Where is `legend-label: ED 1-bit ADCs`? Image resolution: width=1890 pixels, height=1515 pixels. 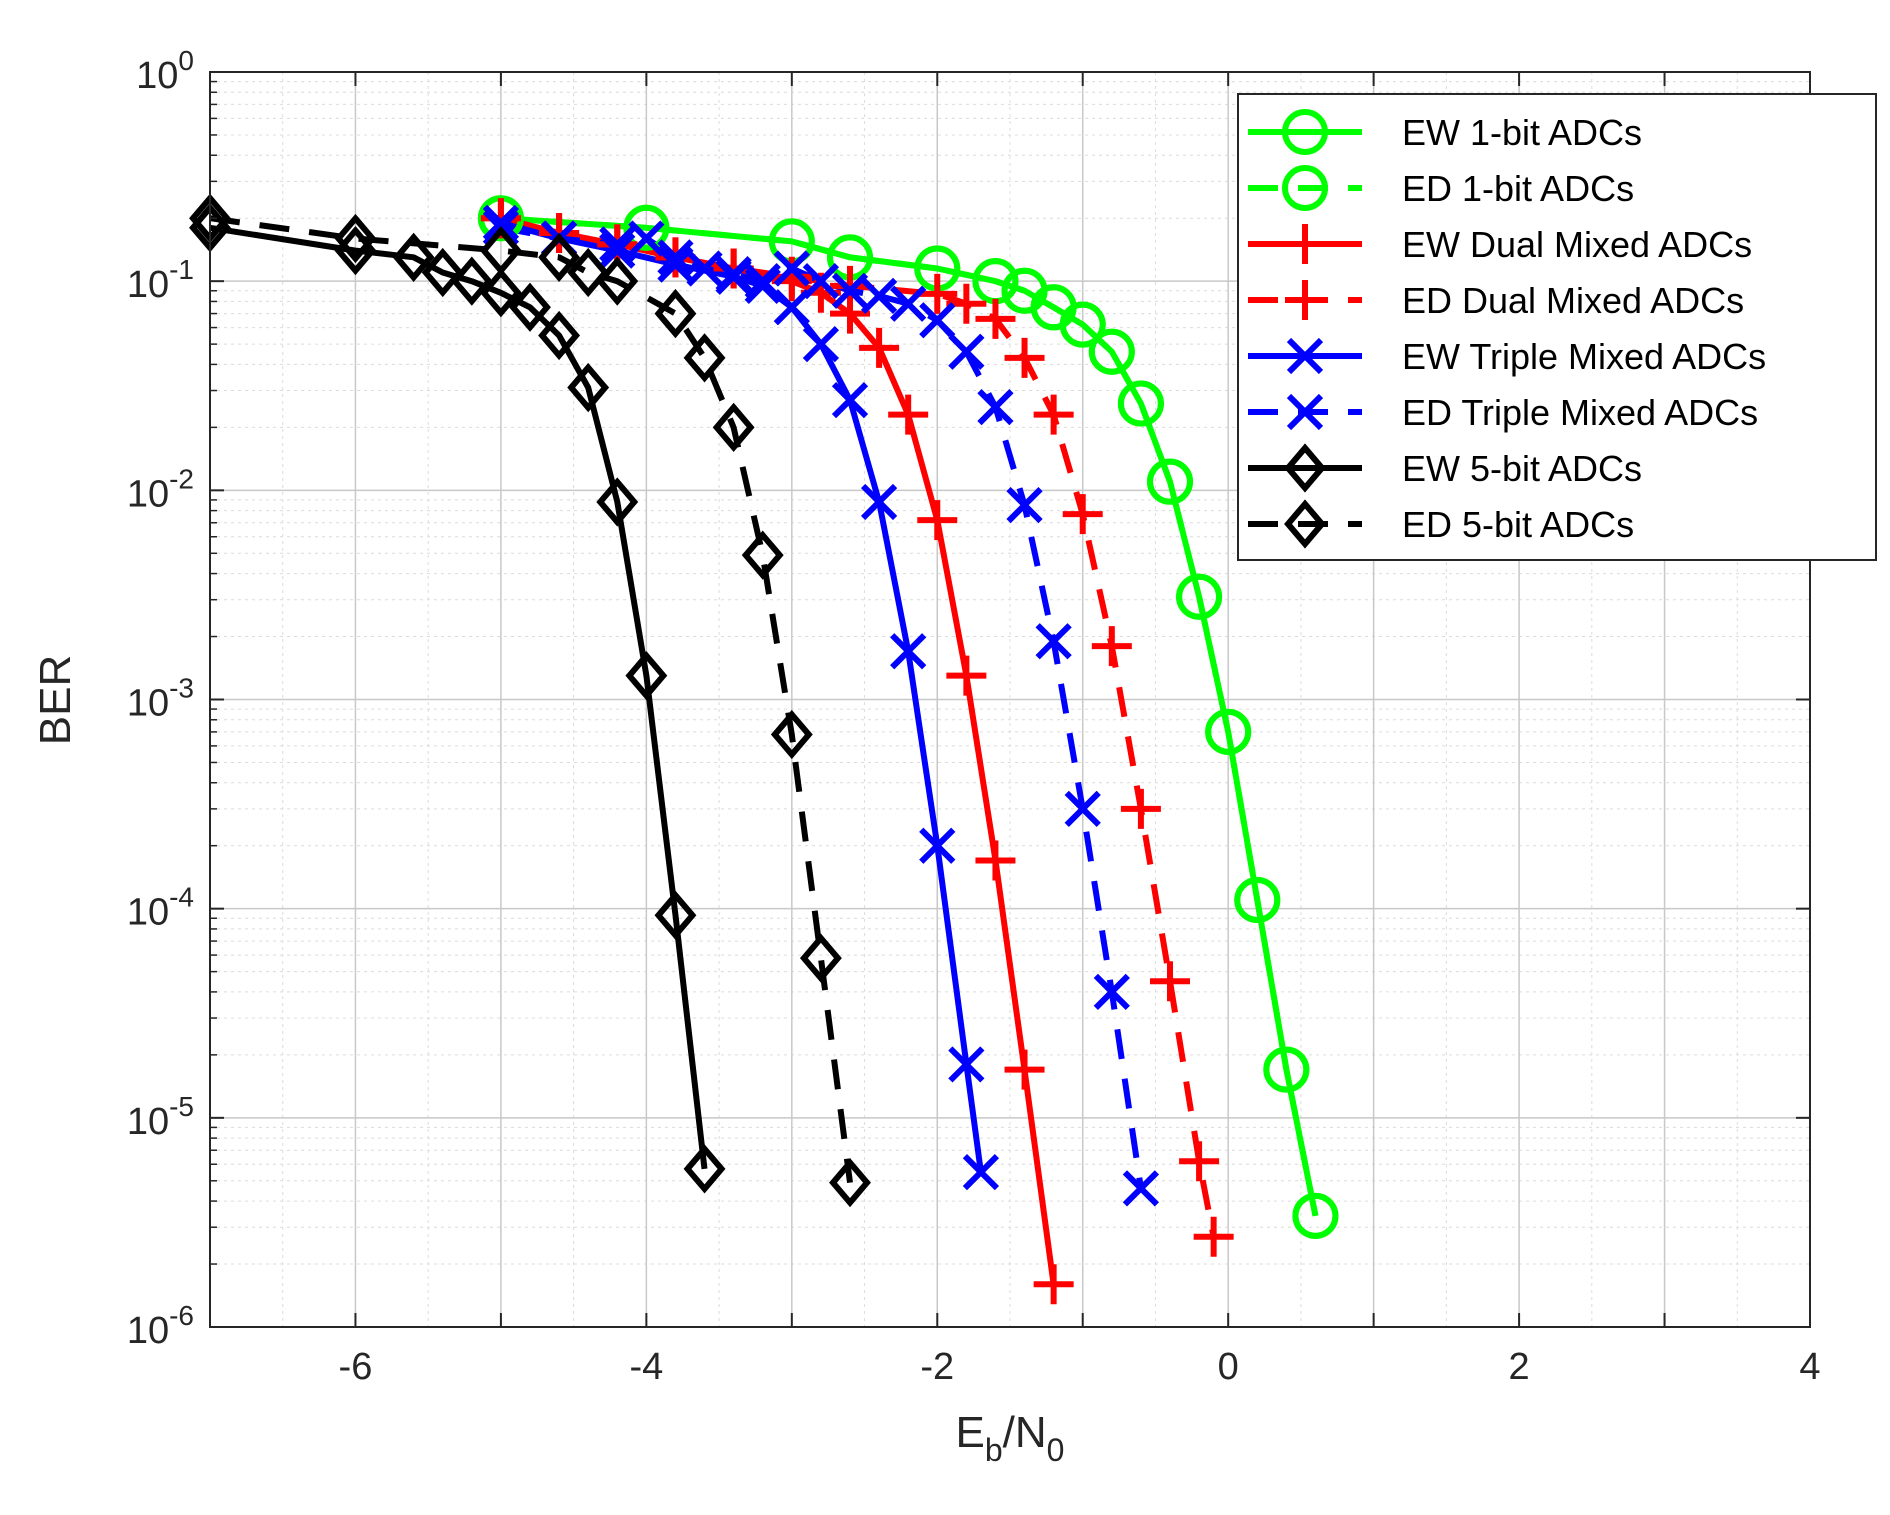 legend-label: ED 1-bit ADCs is located at coordinates (1518, 188).